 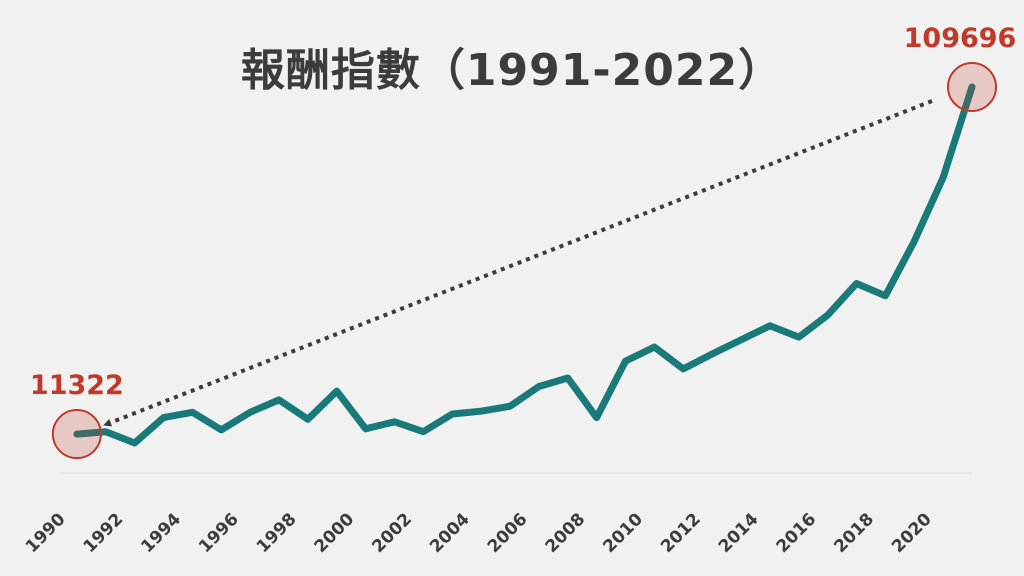 What do you see at coordinates (219, 533) in the screenshot?
I see `x-tick-label: 1996` at bounding box center [219, 533].